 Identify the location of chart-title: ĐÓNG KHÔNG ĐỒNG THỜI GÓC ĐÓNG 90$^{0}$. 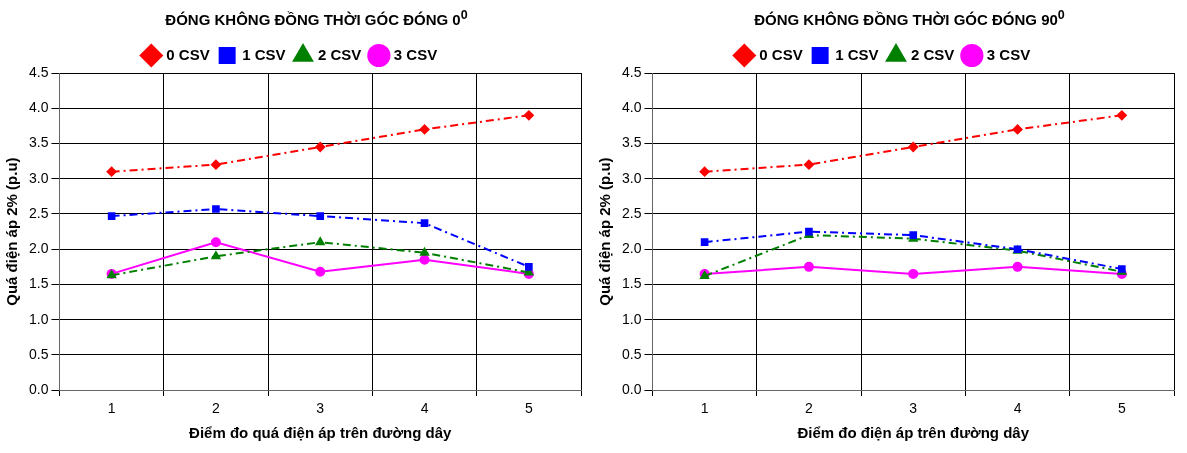
(909, 18).